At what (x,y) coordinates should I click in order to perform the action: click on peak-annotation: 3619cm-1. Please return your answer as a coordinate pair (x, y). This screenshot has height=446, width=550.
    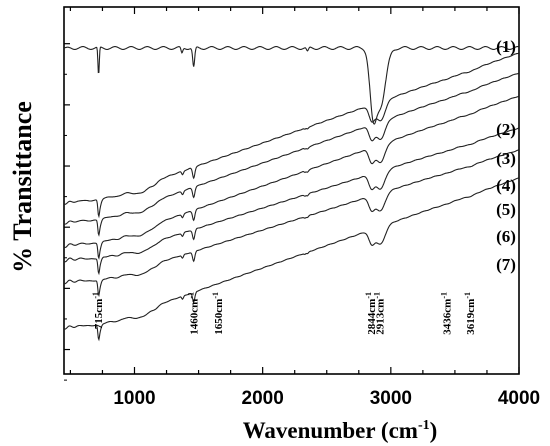
    Looking at the image, I should click on (470, 313).